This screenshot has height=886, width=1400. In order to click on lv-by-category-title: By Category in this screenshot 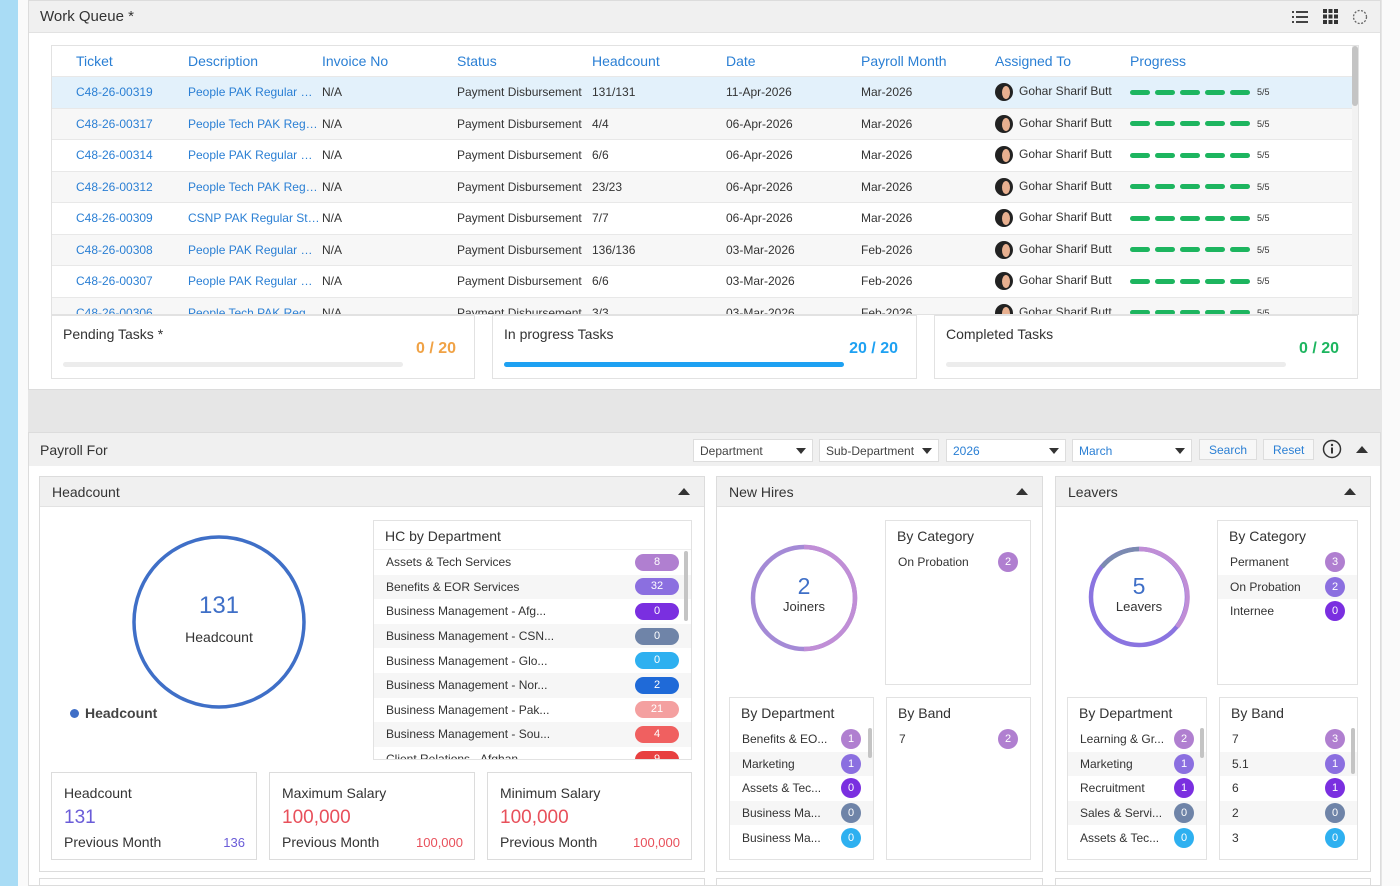, I will do `click(1268, 536)`.